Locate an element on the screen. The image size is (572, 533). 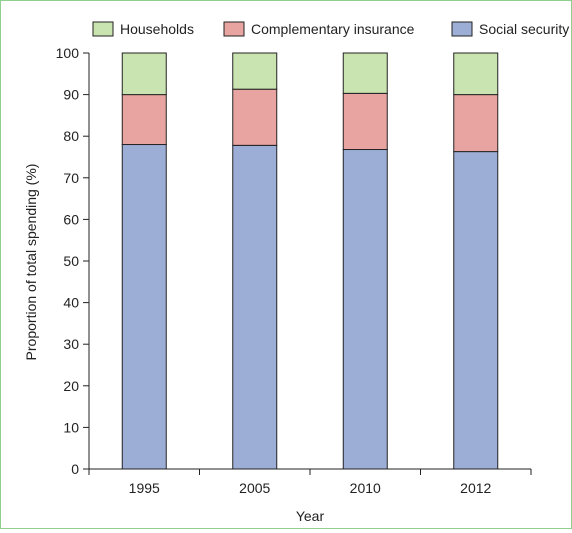
bar-segment-social-security-2012 is located at coordinates (476, 310).